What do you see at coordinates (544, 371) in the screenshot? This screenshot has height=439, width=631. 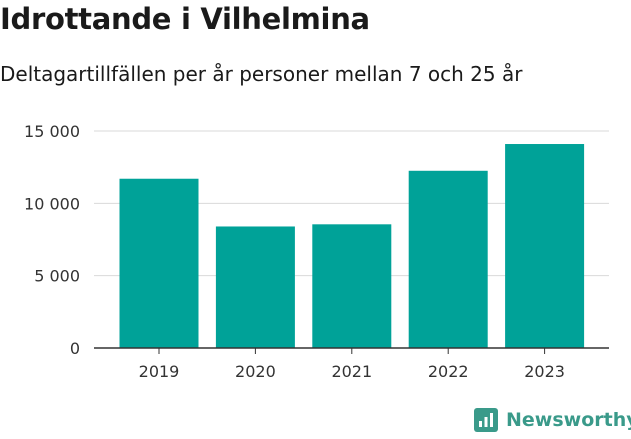 I see `x-tick-label: 2023` at bounding box center [544, 371].